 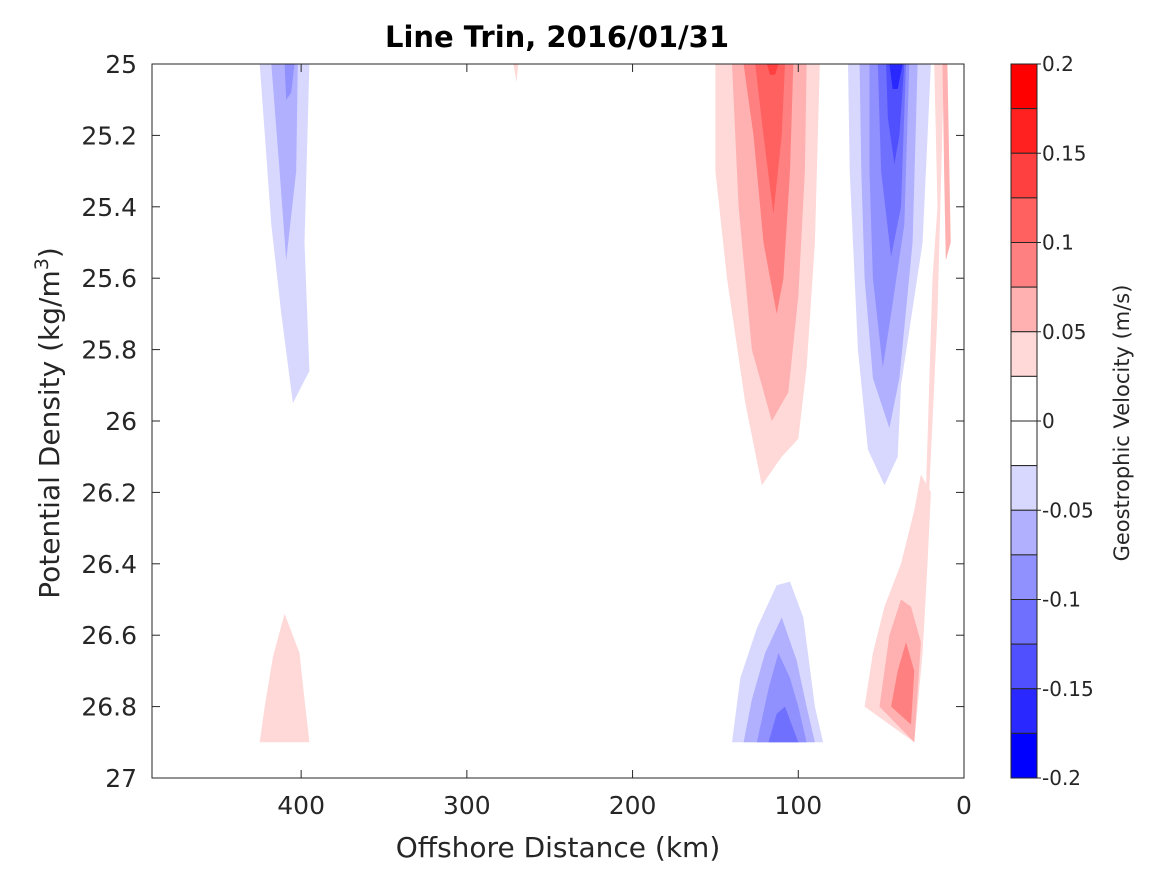 What do you see at coordinates (1068, 510) in the screenshot?
I see `colorbar-tick-label: -0.05` at bounding box center [1068, 510].